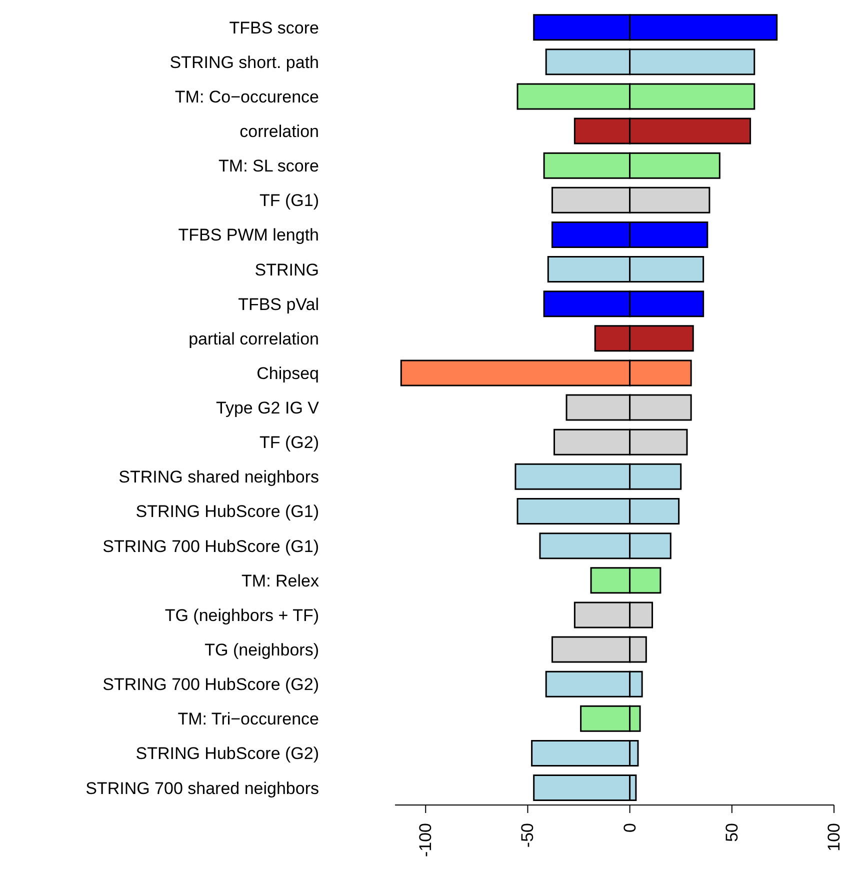  I want to click on y-tick-label: TM: Tri−occurence, so click(248, 719).